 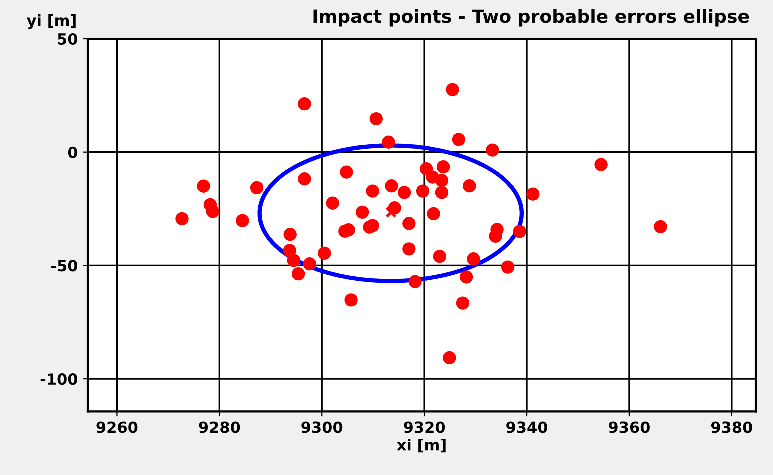 What do you see at coordinates (59, 380) in the screenshot?
I see `y-tick-label: -100` at bounding box center [59, 380].